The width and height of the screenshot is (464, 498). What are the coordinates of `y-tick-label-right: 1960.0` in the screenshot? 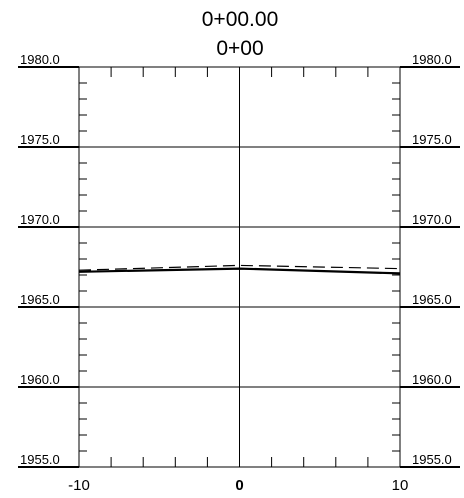 It's located at (432, 379).